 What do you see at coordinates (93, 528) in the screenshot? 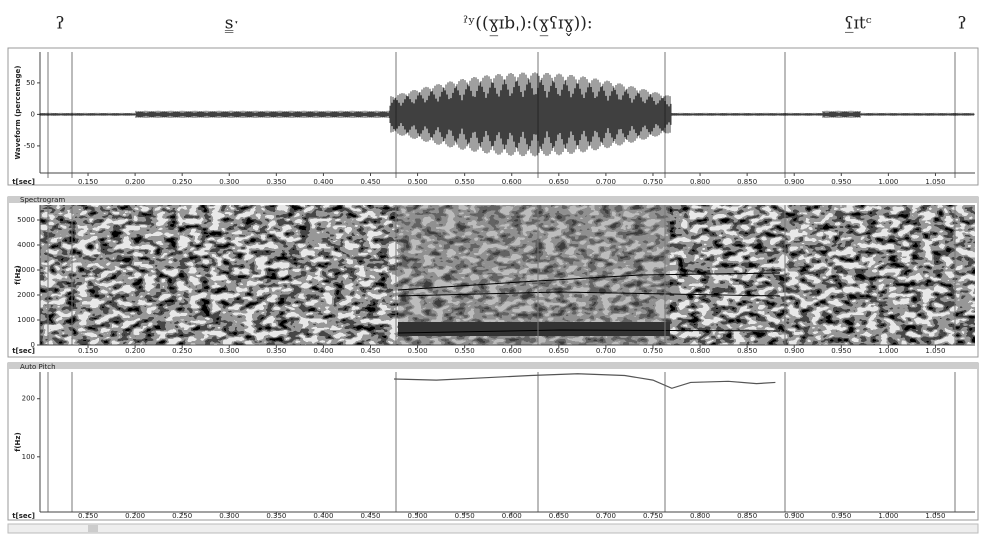
I see `scroll-thumb` at bounding box center [93, 528].